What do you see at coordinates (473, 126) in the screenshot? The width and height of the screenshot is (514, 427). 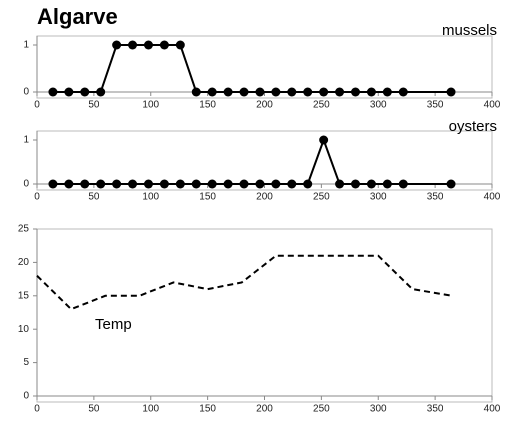 I see `series-label: oysters` at bounding box center [473, 126].